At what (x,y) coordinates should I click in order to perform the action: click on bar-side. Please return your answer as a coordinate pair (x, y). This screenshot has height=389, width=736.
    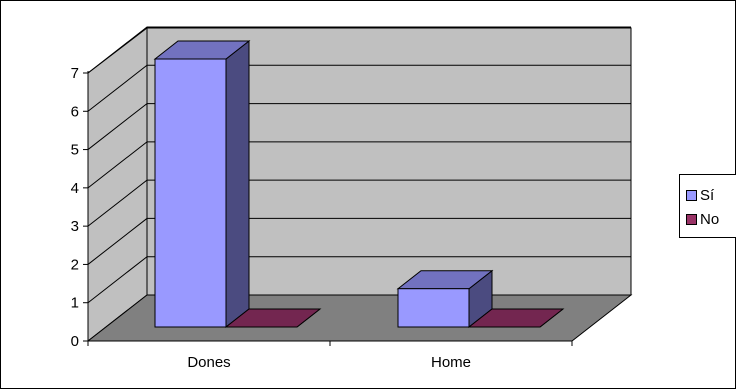
    Looking at the image, I should click on (237, 184).